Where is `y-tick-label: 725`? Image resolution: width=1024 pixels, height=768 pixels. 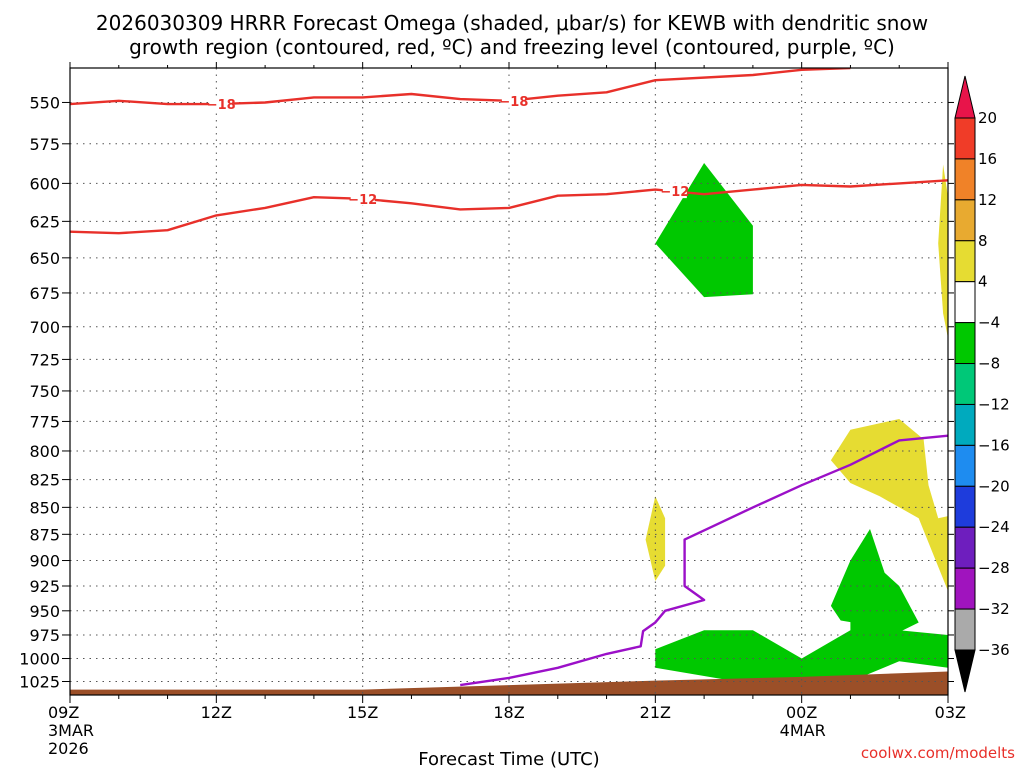
y-tick-label: 725 is located at coordinates (44, 359).